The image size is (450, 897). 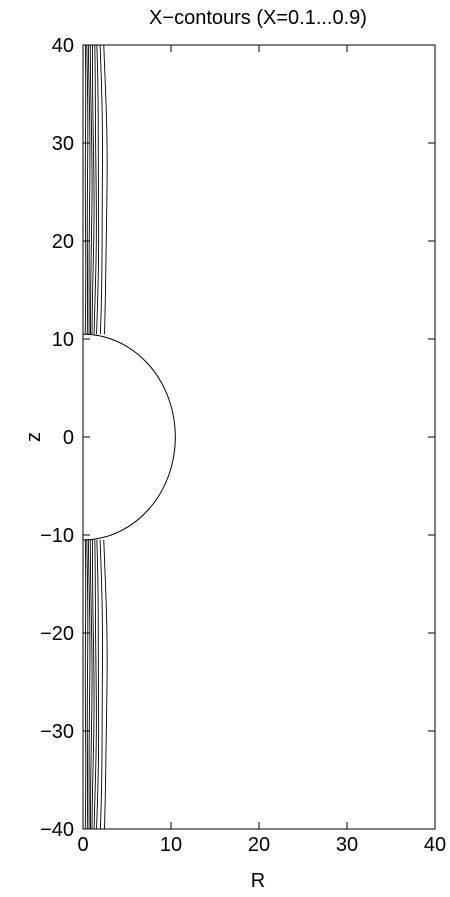 I want to click on contour-line-0.9-lower, so click(x=105, y=684).